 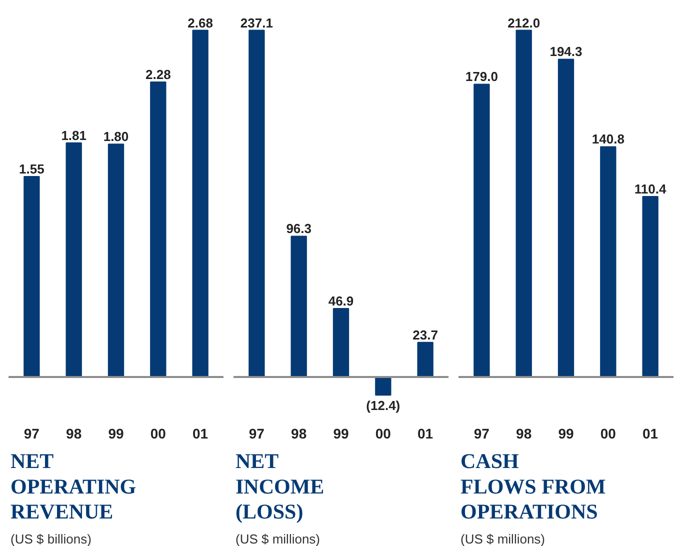 What do you see at coordinates (256, 22) in the screenshot?
I see `data-label: 237.1` at bounding box center [256, 22].